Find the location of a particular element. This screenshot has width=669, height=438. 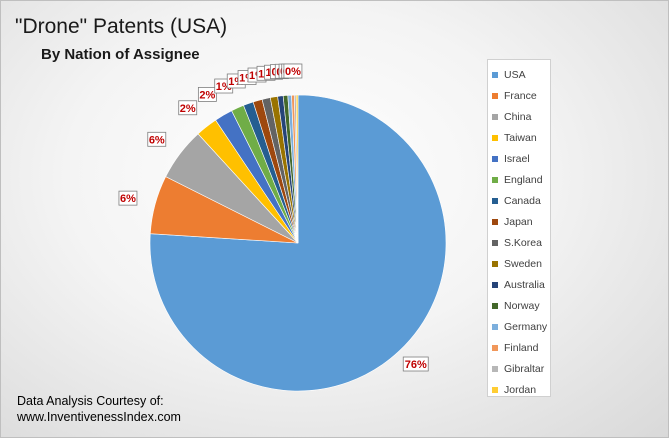

chart-title: "Drone" Patents (USA) is located at coordinates (121, 26).